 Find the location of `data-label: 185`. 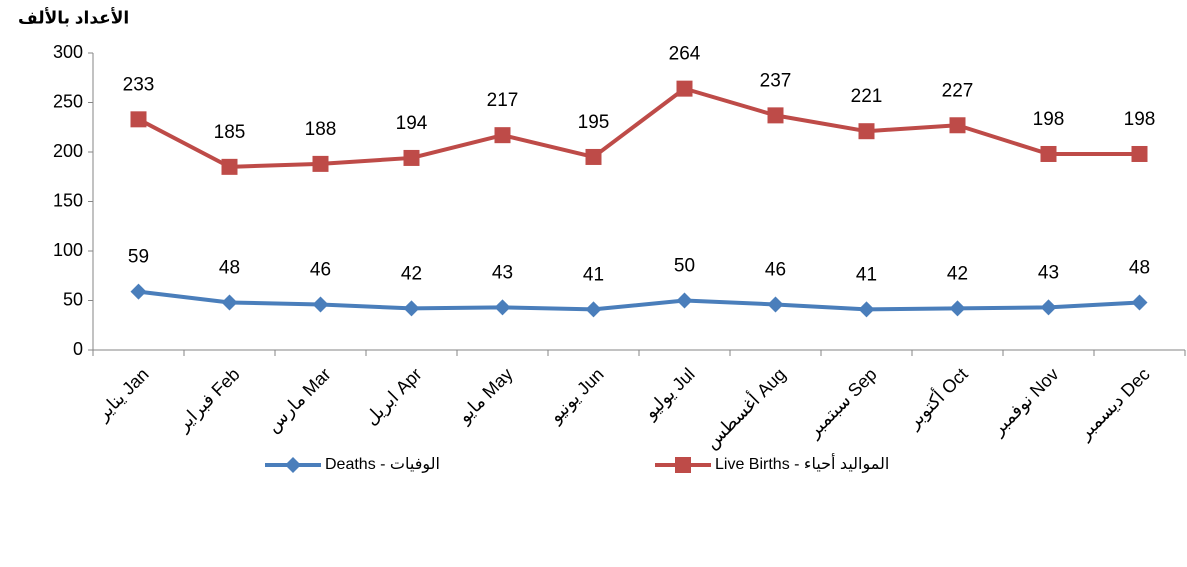

data-label: 185 is located at coordinates (230, 132).